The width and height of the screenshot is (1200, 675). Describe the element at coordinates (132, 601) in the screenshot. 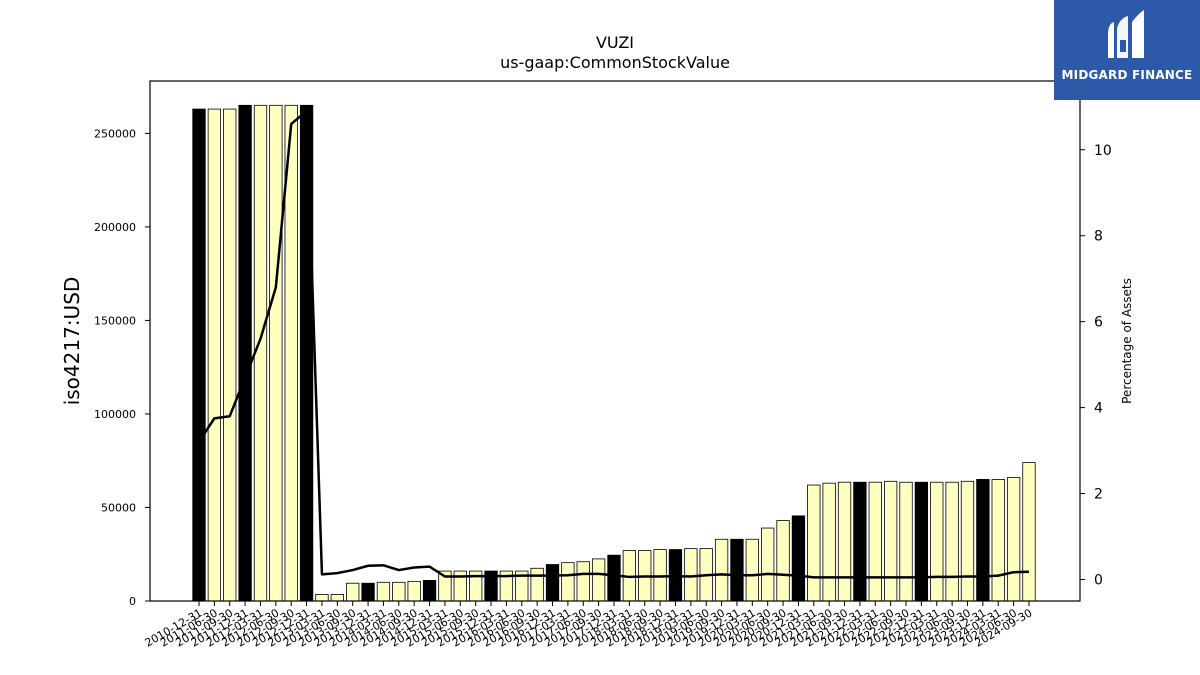

I see `y-tick-label: 0` at that location.